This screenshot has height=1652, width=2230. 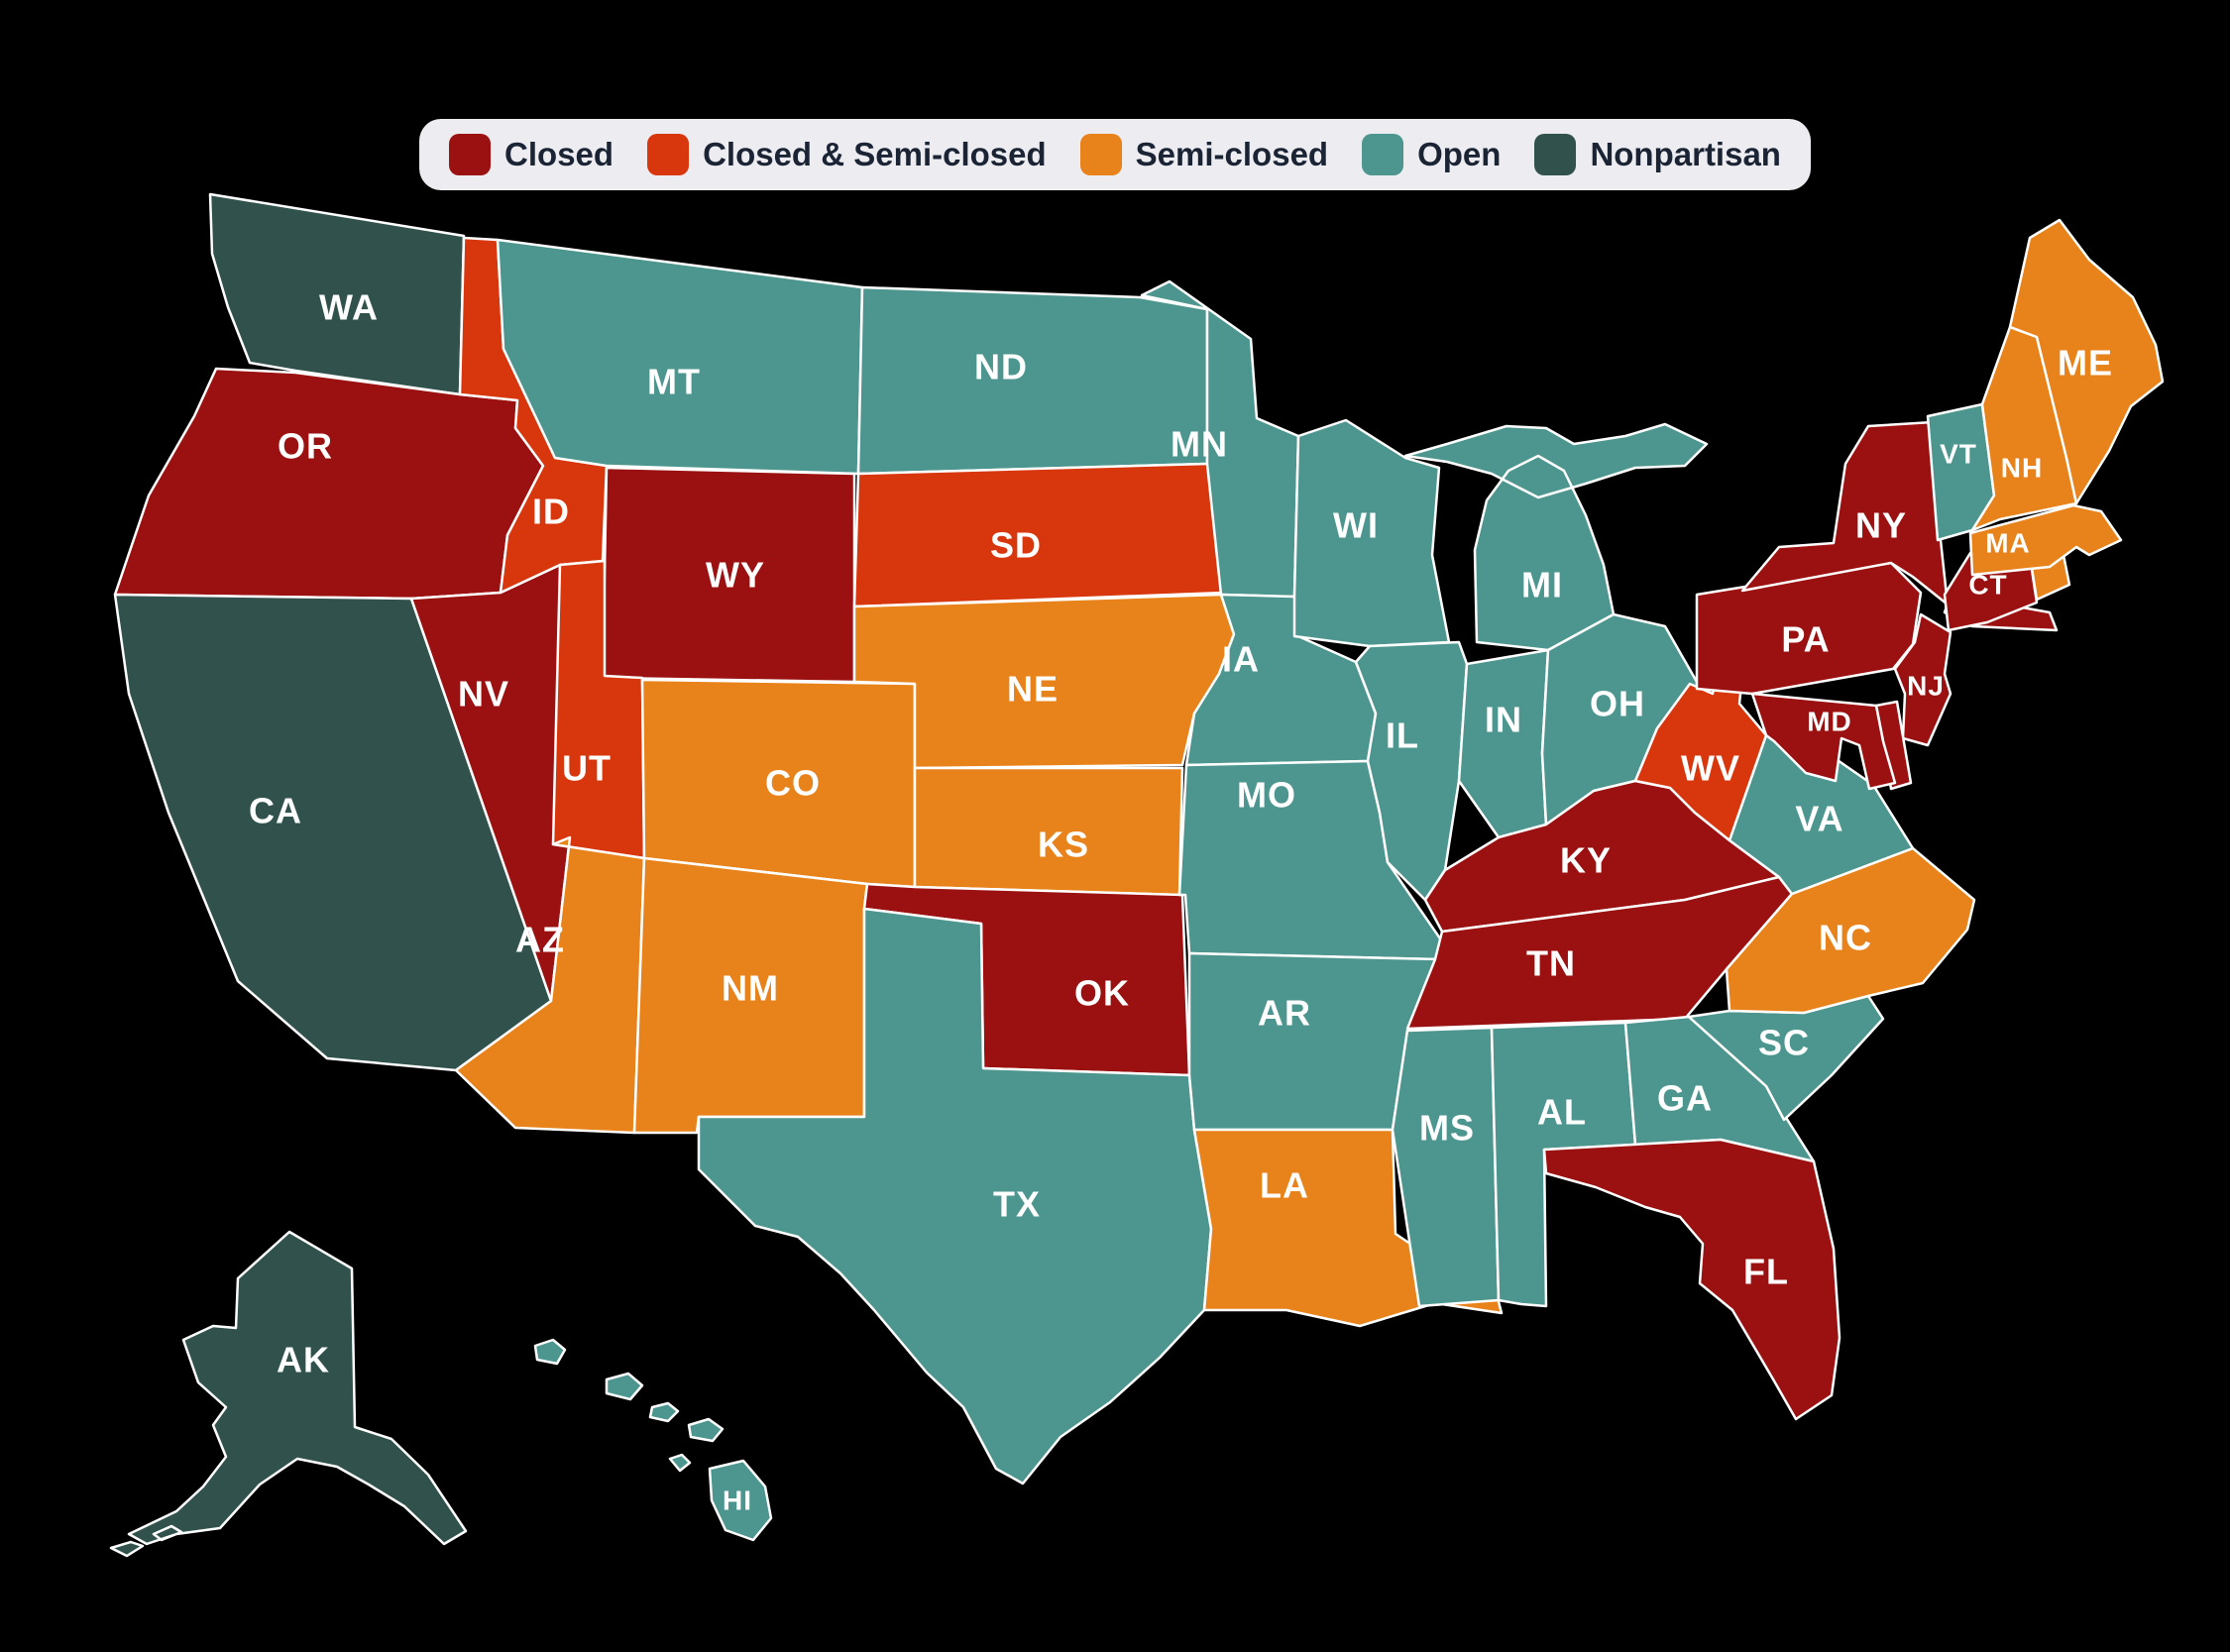 I want to click on state-MD, so click(x=1824, y=741).